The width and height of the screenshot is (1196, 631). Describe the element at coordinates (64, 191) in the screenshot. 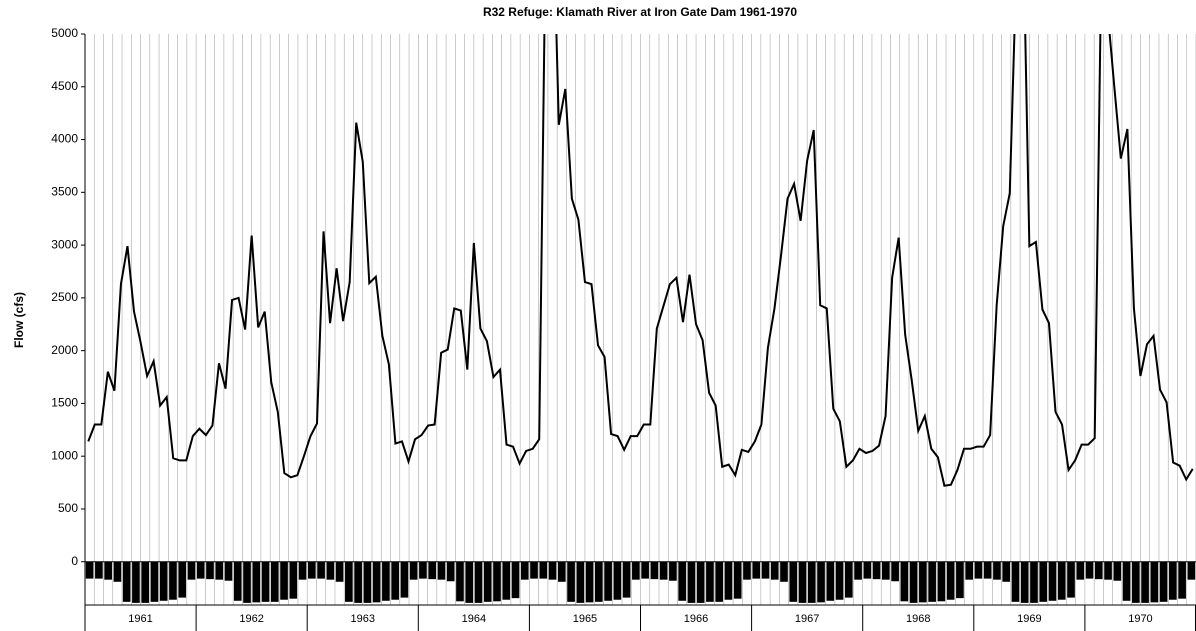

I see `y-tick-label: 3500` at that location.